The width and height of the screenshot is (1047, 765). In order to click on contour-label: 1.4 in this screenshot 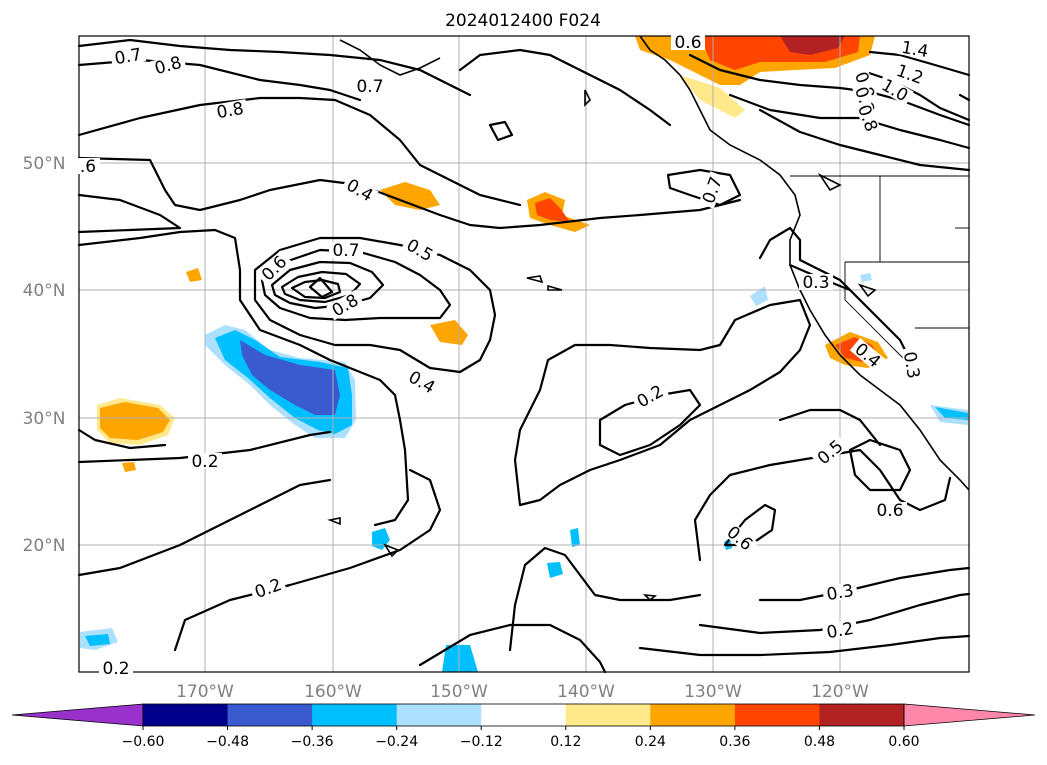, I will do `click(915, 50)`.